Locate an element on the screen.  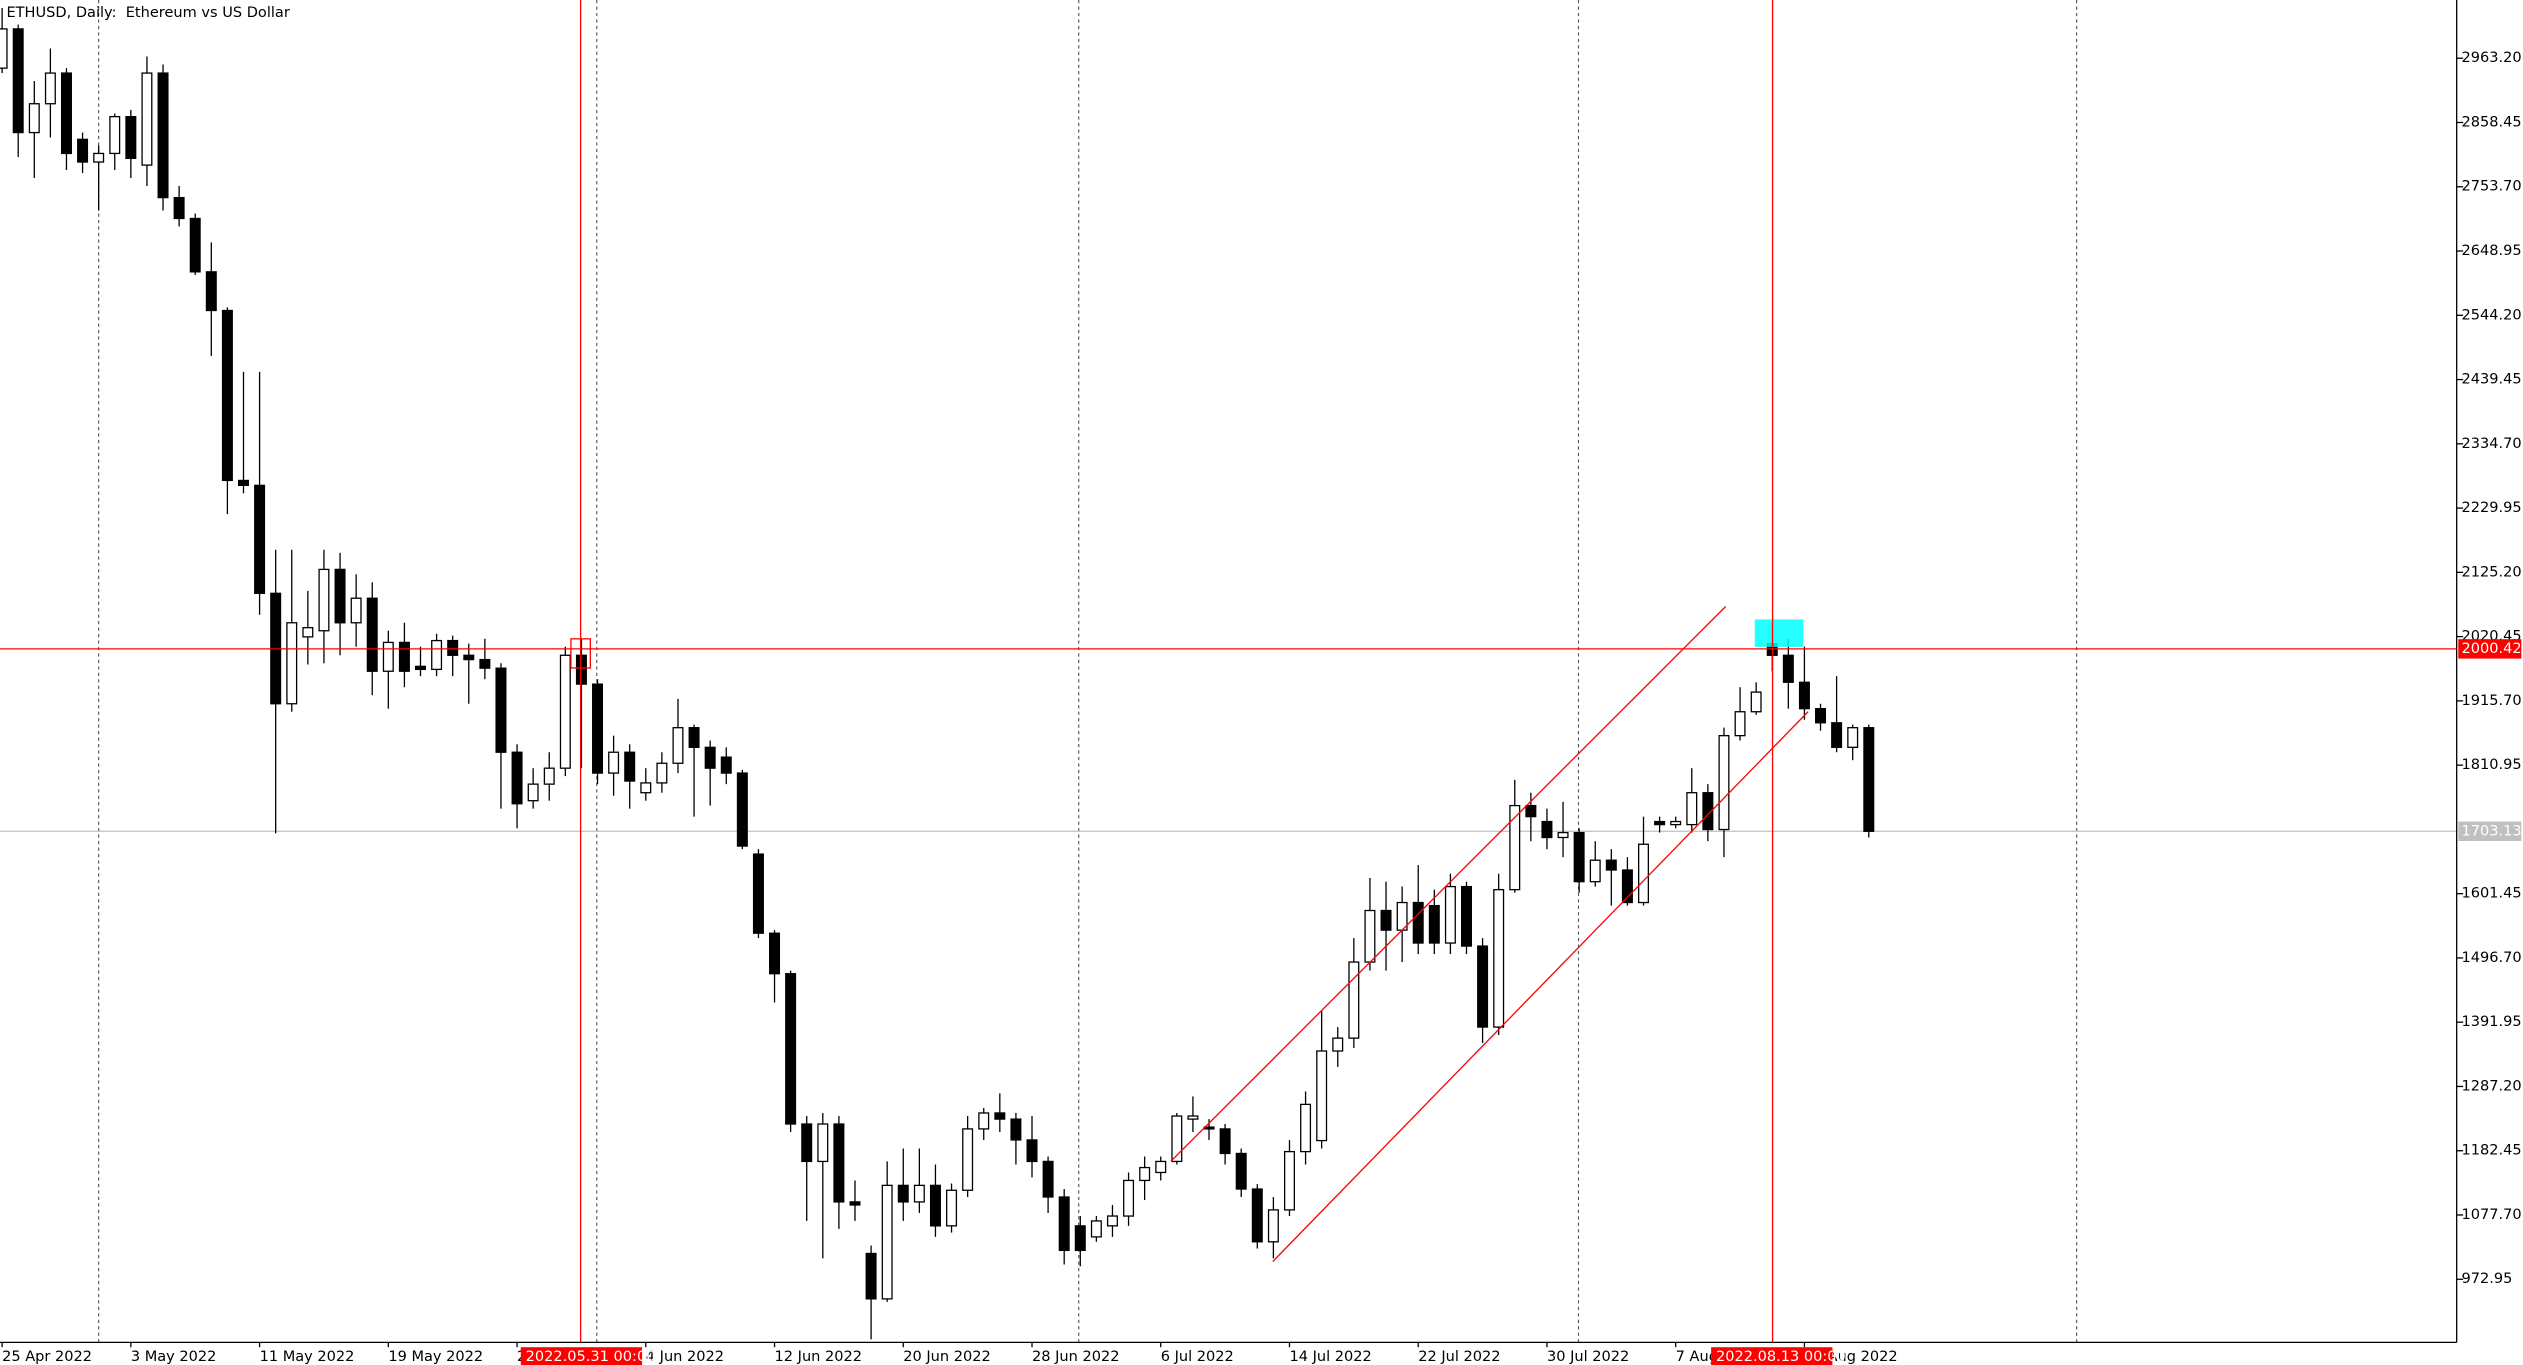
y-tick-label: 2648.95 is located at coordinates (2492, 250).